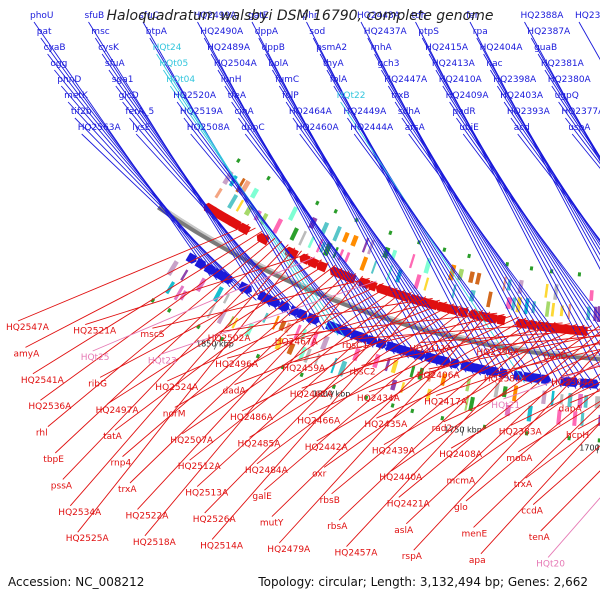 The height and width of the screenshot is (600, 600). Describe the element at coordinates (334, 64) in the screenshot. I see `gene-label-thya: thyA` at that location.